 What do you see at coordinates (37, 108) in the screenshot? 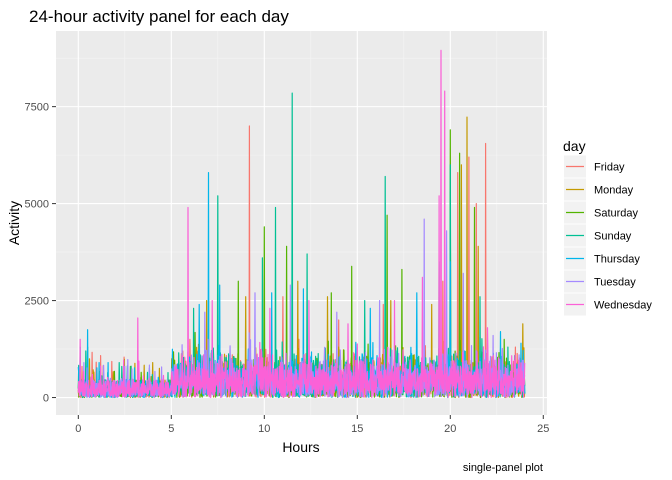
I see `y-tick-label: 7500` at bounding box center [37, 108].